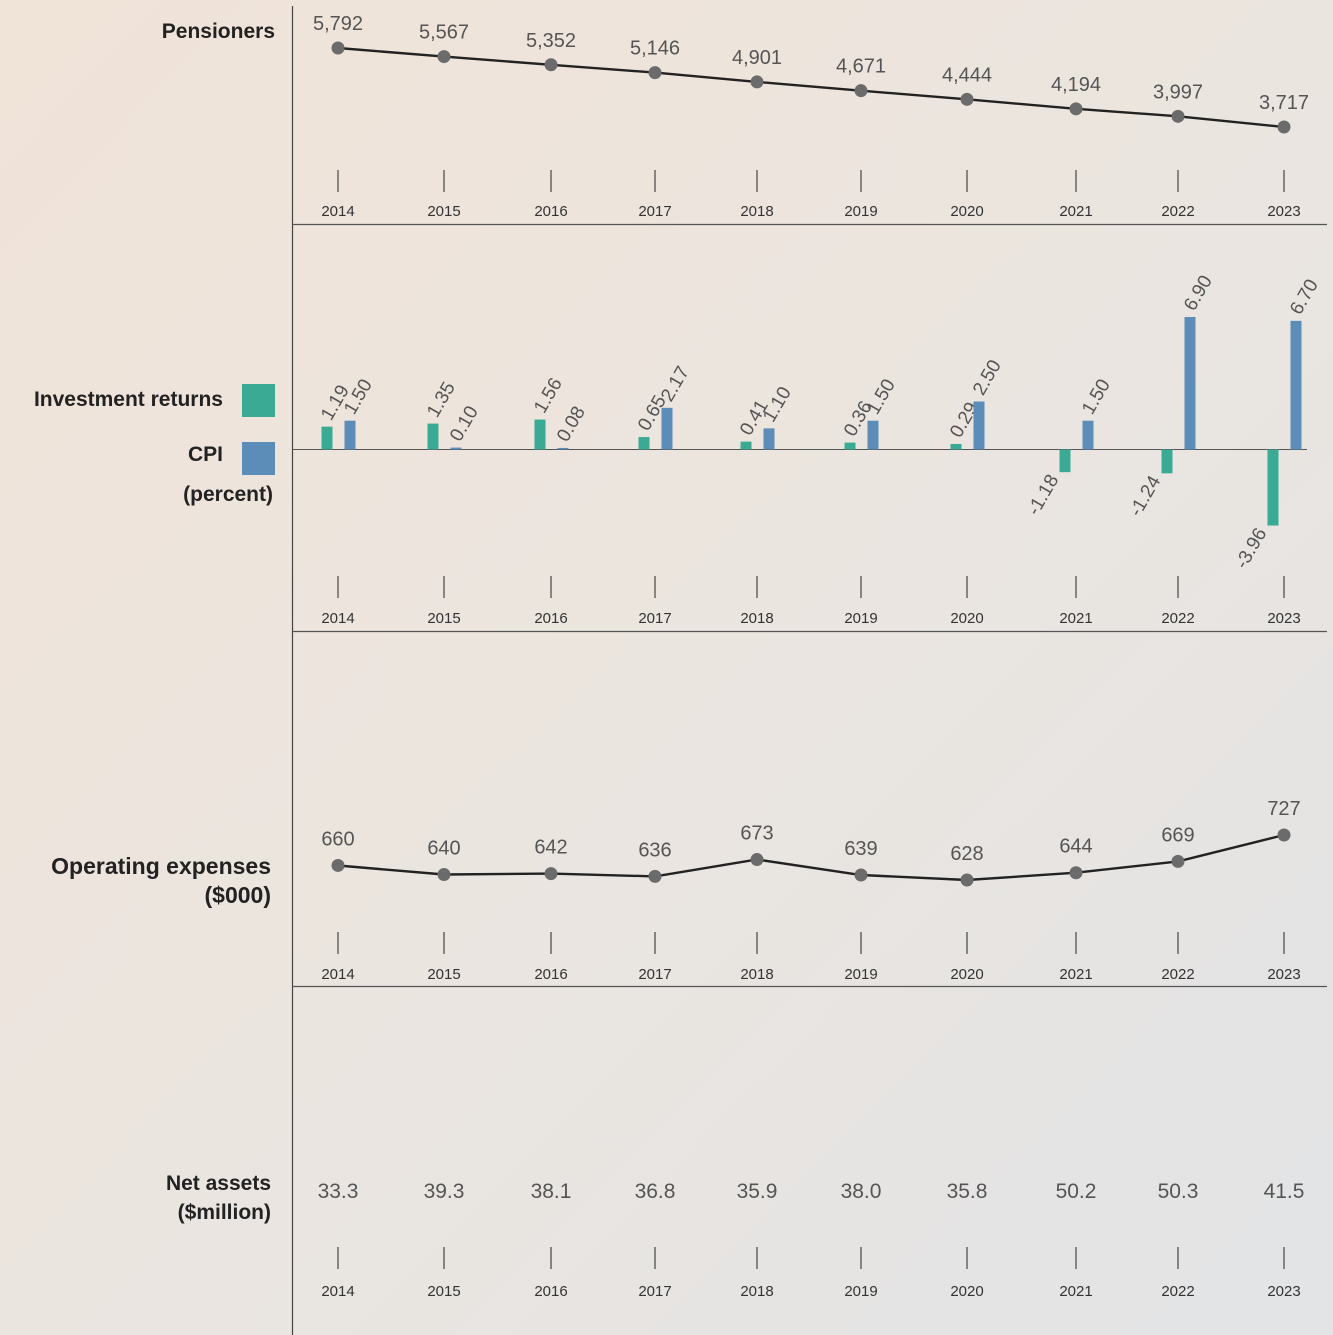 This screenshot has width=1333, height=1335. I want to click on pensioners-value-label: 4,194, so click(1076, 85).